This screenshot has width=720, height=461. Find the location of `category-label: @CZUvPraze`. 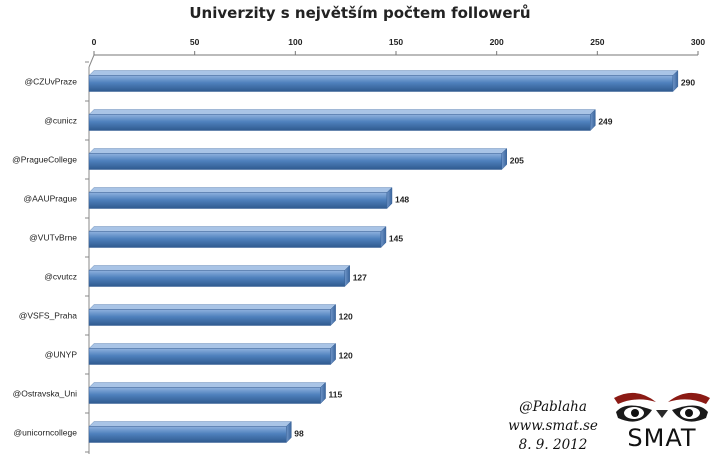

category-label: @CZUvPraze is located at coordinates (50, 82).